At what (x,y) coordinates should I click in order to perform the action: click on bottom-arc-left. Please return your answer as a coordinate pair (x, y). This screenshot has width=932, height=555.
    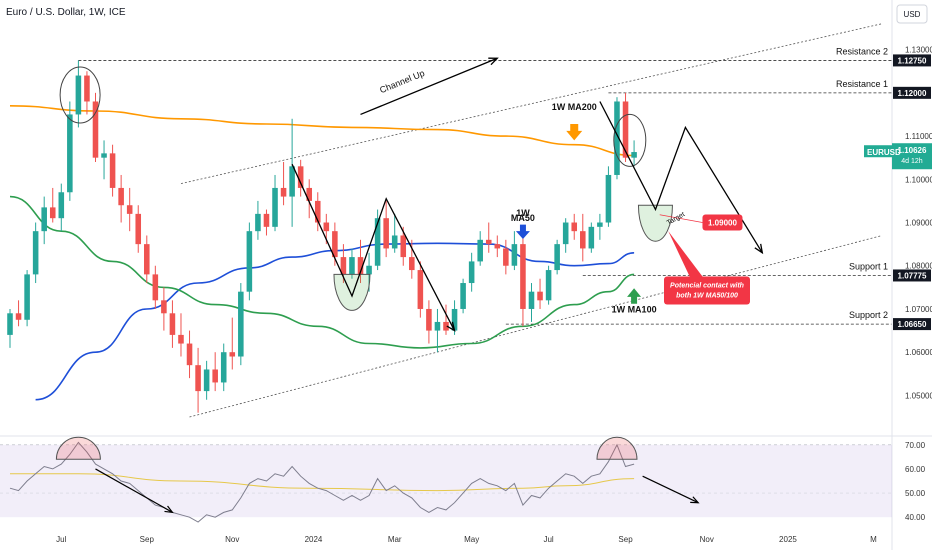
    Looking at the image, I should click on (352, 292).